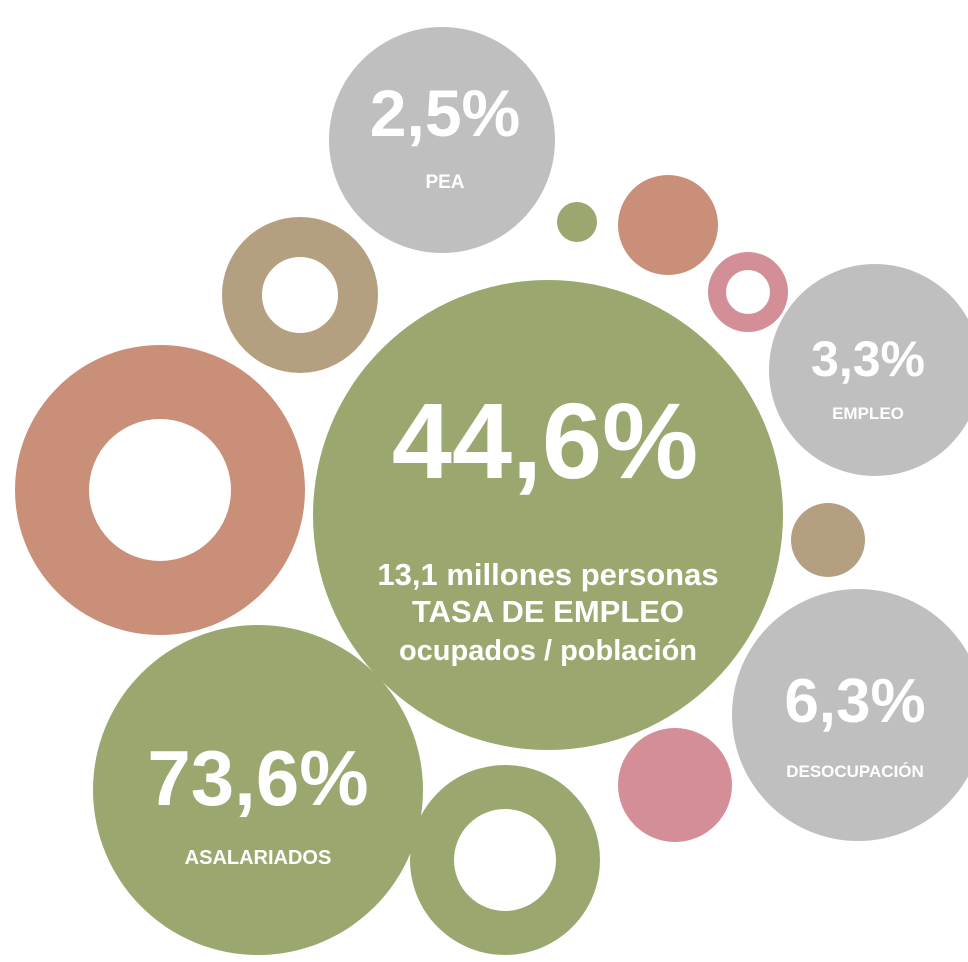 Image resolution: width=968 pixels, height=962 pixels. Describe the element at coordinates (548, 611) in the screenshot. I see `main-line: TASA DE EMPLEO` at that location.